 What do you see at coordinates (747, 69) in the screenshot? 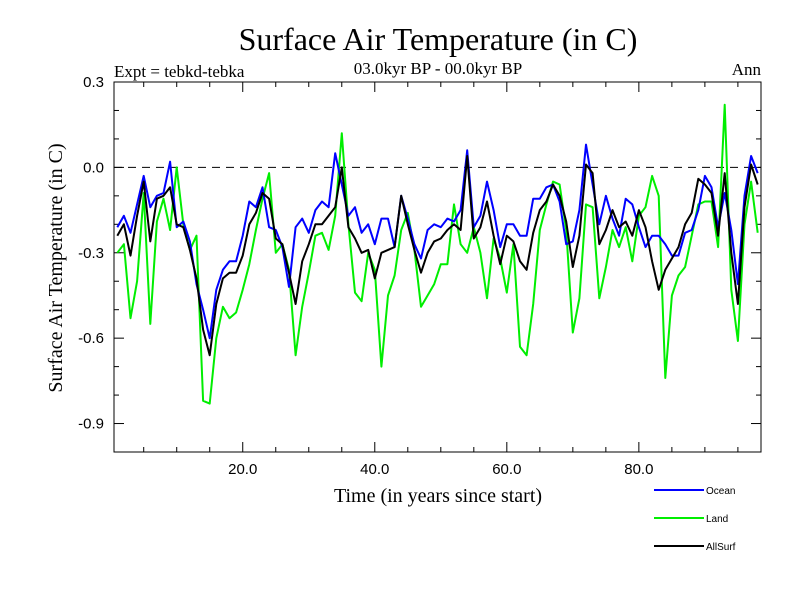
I see `period-label: Ann` at bounding box center [747, 69].